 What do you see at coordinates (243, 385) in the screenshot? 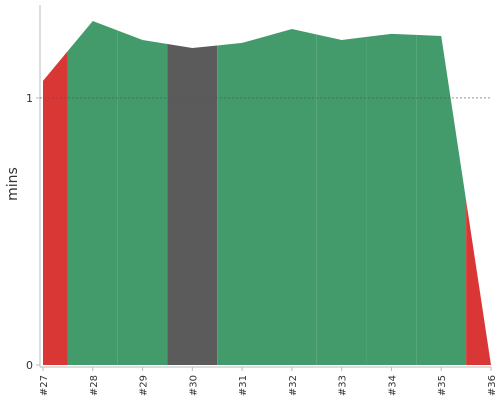
I see `x-tick-label: #31` at bounding box center [243, 385].